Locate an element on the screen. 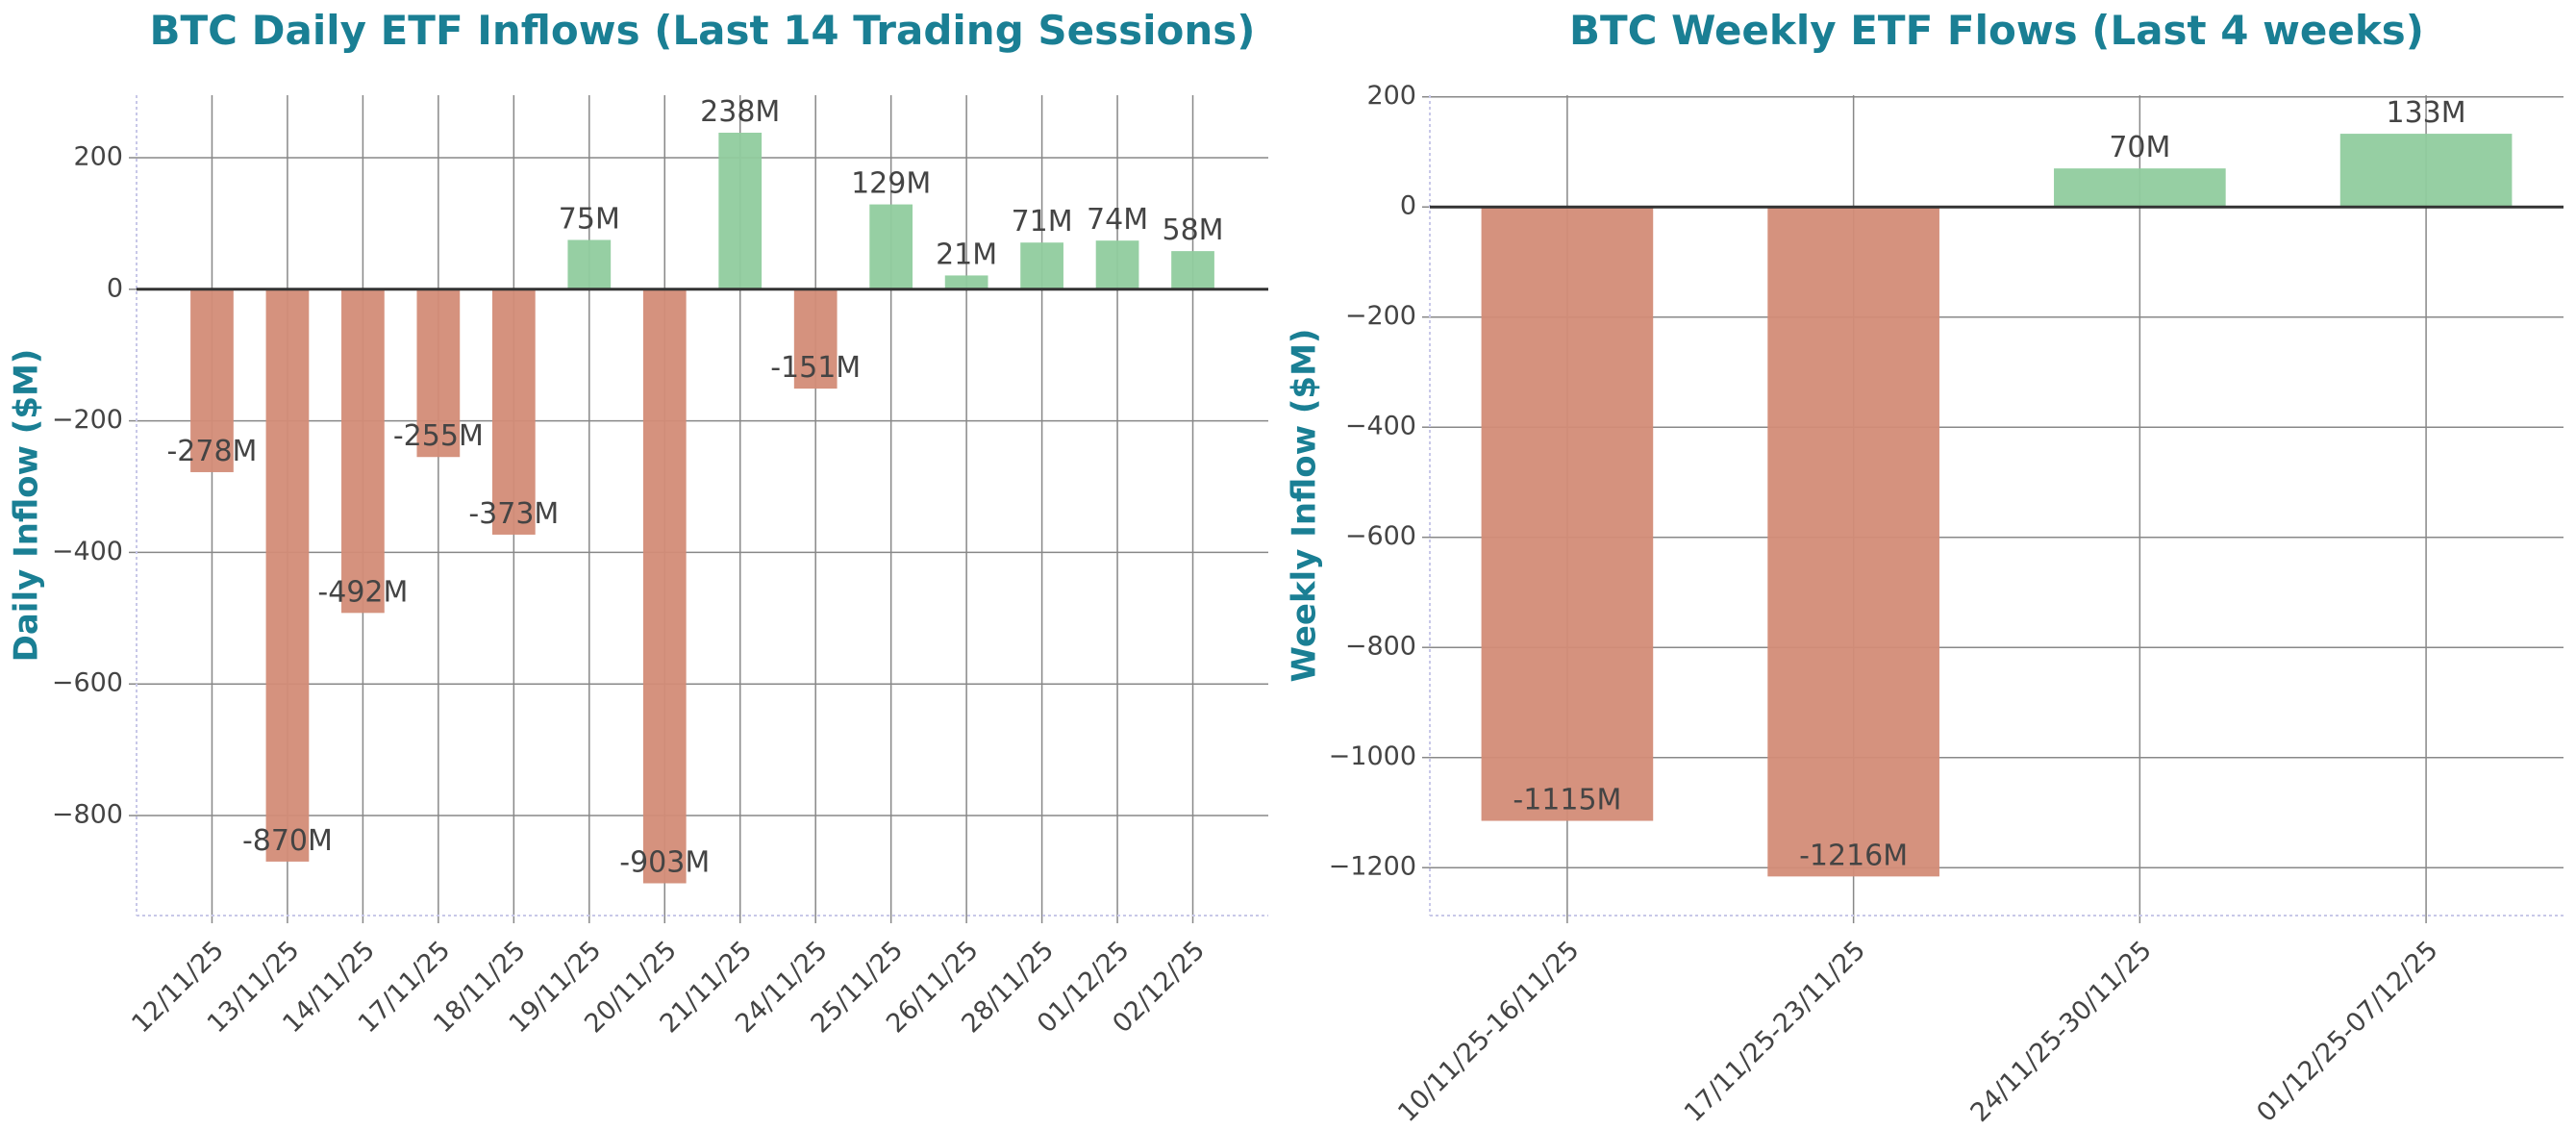  chart-title: BTC Weekly ETF Flows (Last 4 weeks) is located at coordinates (1996, 30).